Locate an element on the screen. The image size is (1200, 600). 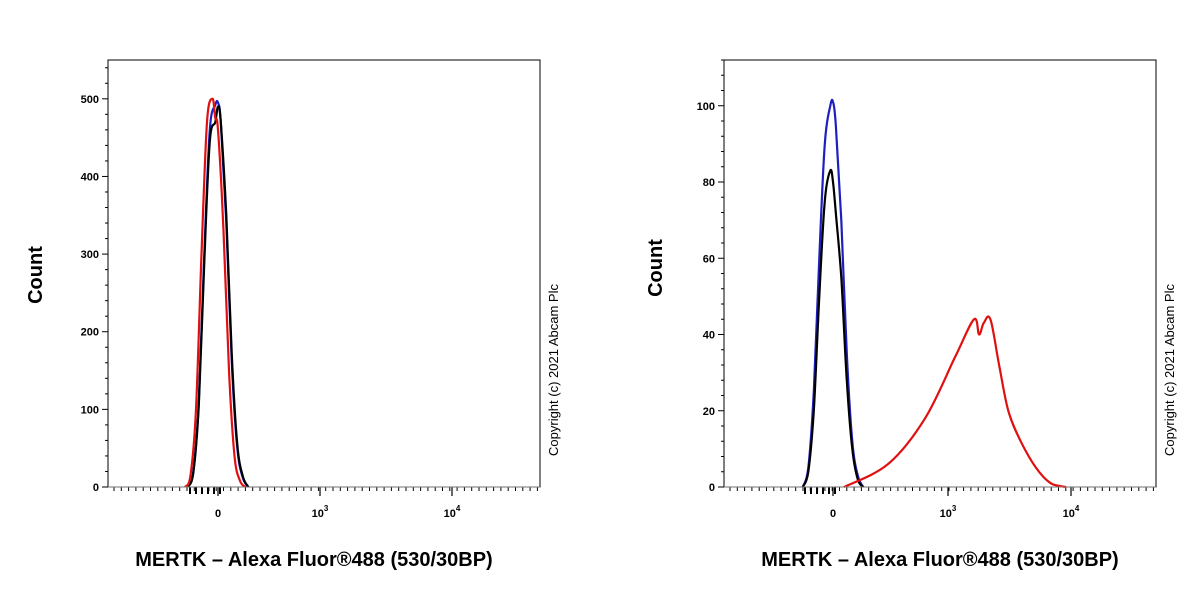
y-tick-label: 200 is located at coordinates (90, 333).